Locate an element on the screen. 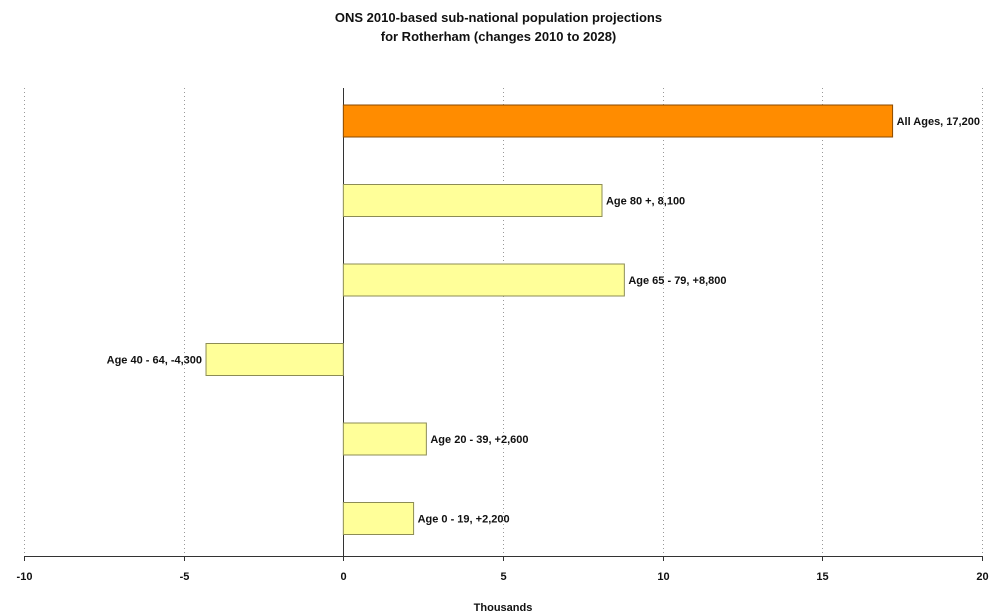 The width and height of the screenshot is (997, 616). x-axis: -10 -5 0 5 10 15 20 is located at coordinates (503, 569).